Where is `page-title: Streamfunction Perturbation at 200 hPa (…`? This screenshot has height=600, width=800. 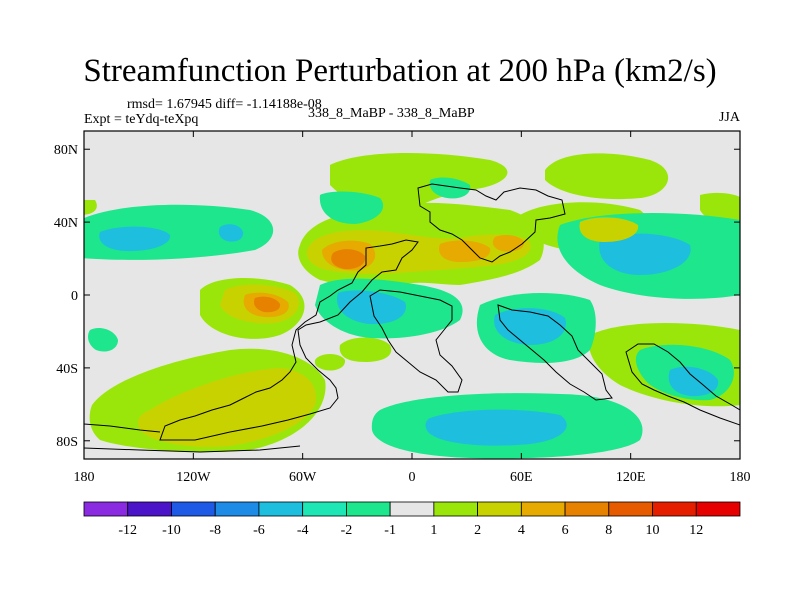 page-title: Streamfunction Perturbation at 200 hPa (… is located at coordinates (400, 71).